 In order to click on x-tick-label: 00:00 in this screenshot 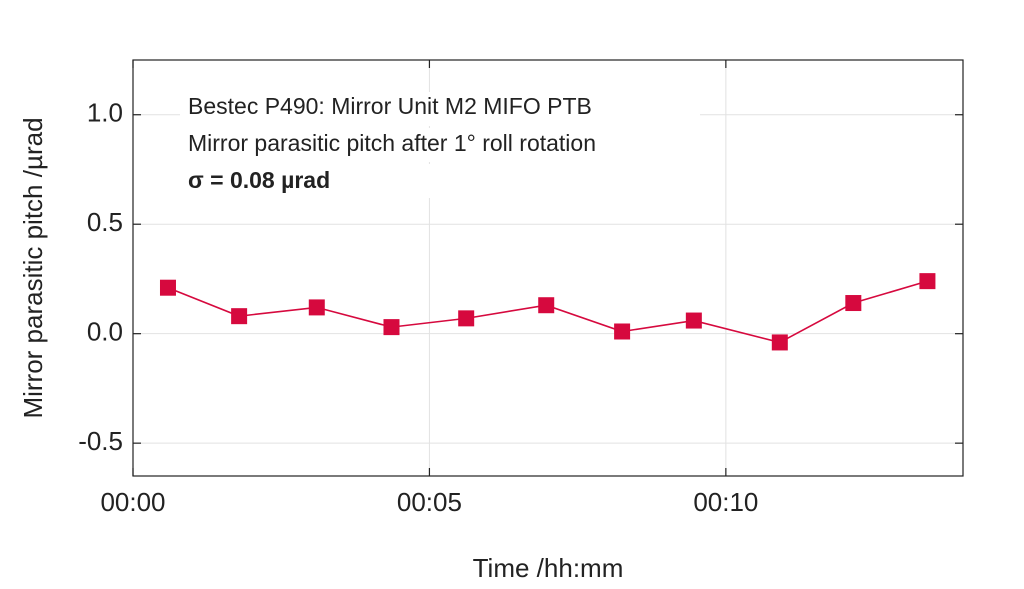, I will do `click(132, 502)`.